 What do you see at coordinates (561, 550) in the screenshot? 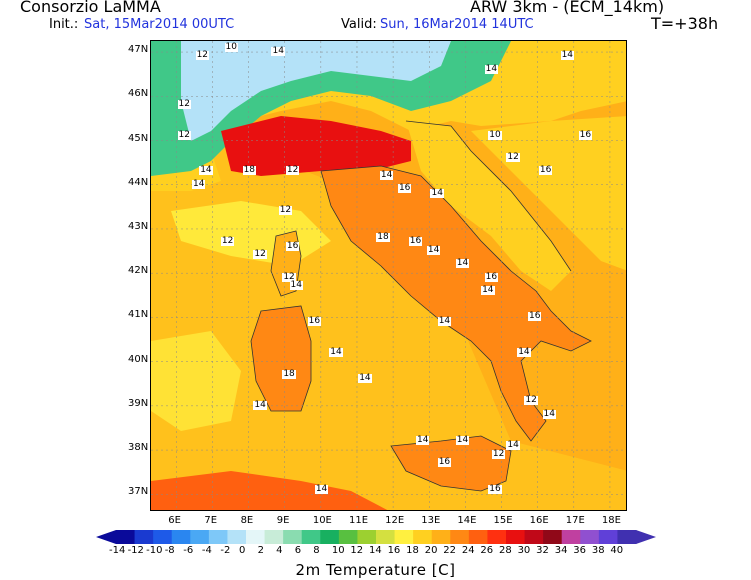
I see `colorbar-tick-label: 34` at bounding box center [561, 550].